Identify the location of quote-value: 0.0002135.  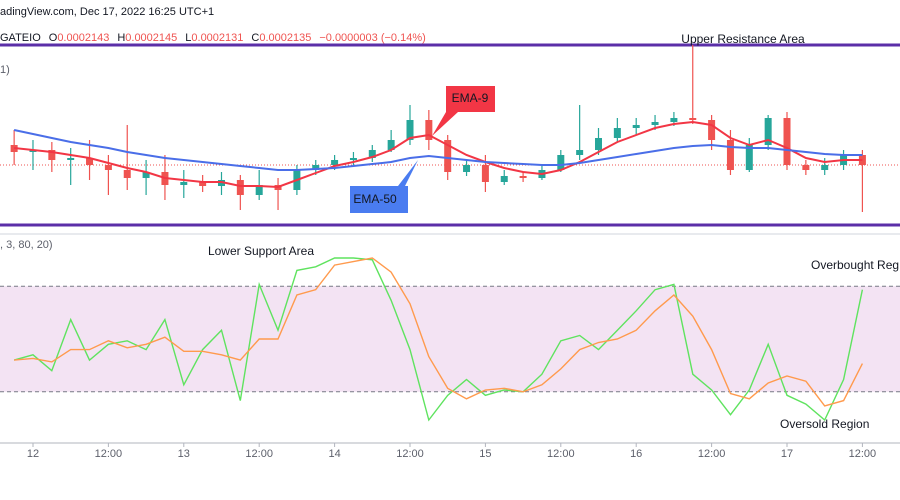
(285, 38).